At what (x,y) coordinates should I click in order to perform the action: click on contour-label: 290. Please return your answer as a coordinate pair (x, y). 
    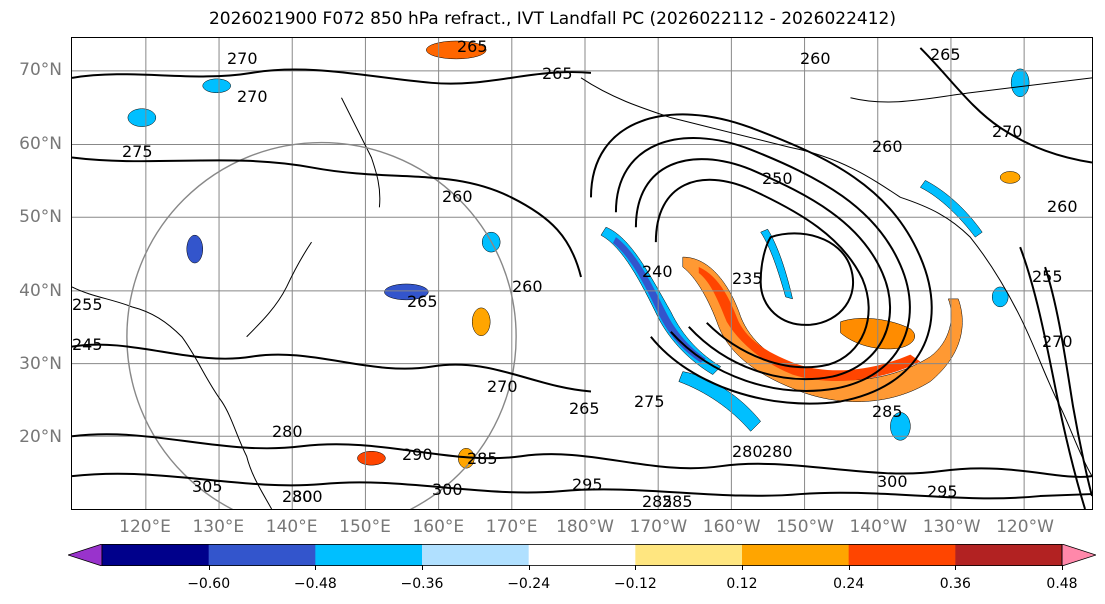
    Looking at the image, I should click on (417, 454).